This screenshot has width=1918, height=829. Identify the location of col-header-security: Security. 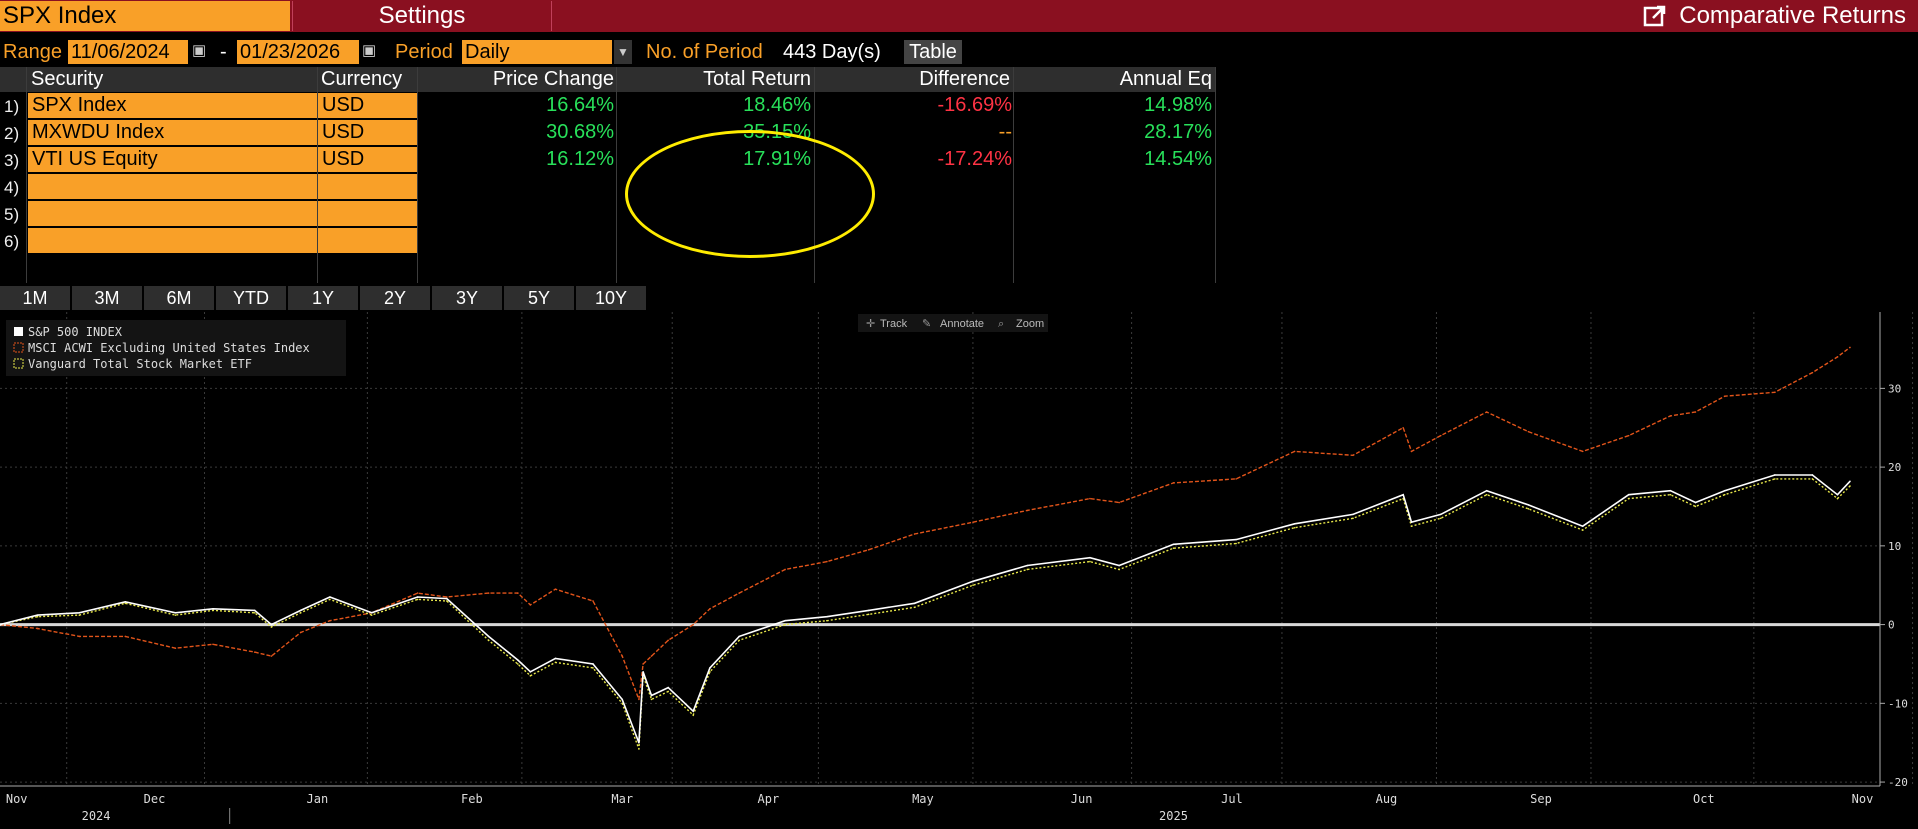
(67, 79).